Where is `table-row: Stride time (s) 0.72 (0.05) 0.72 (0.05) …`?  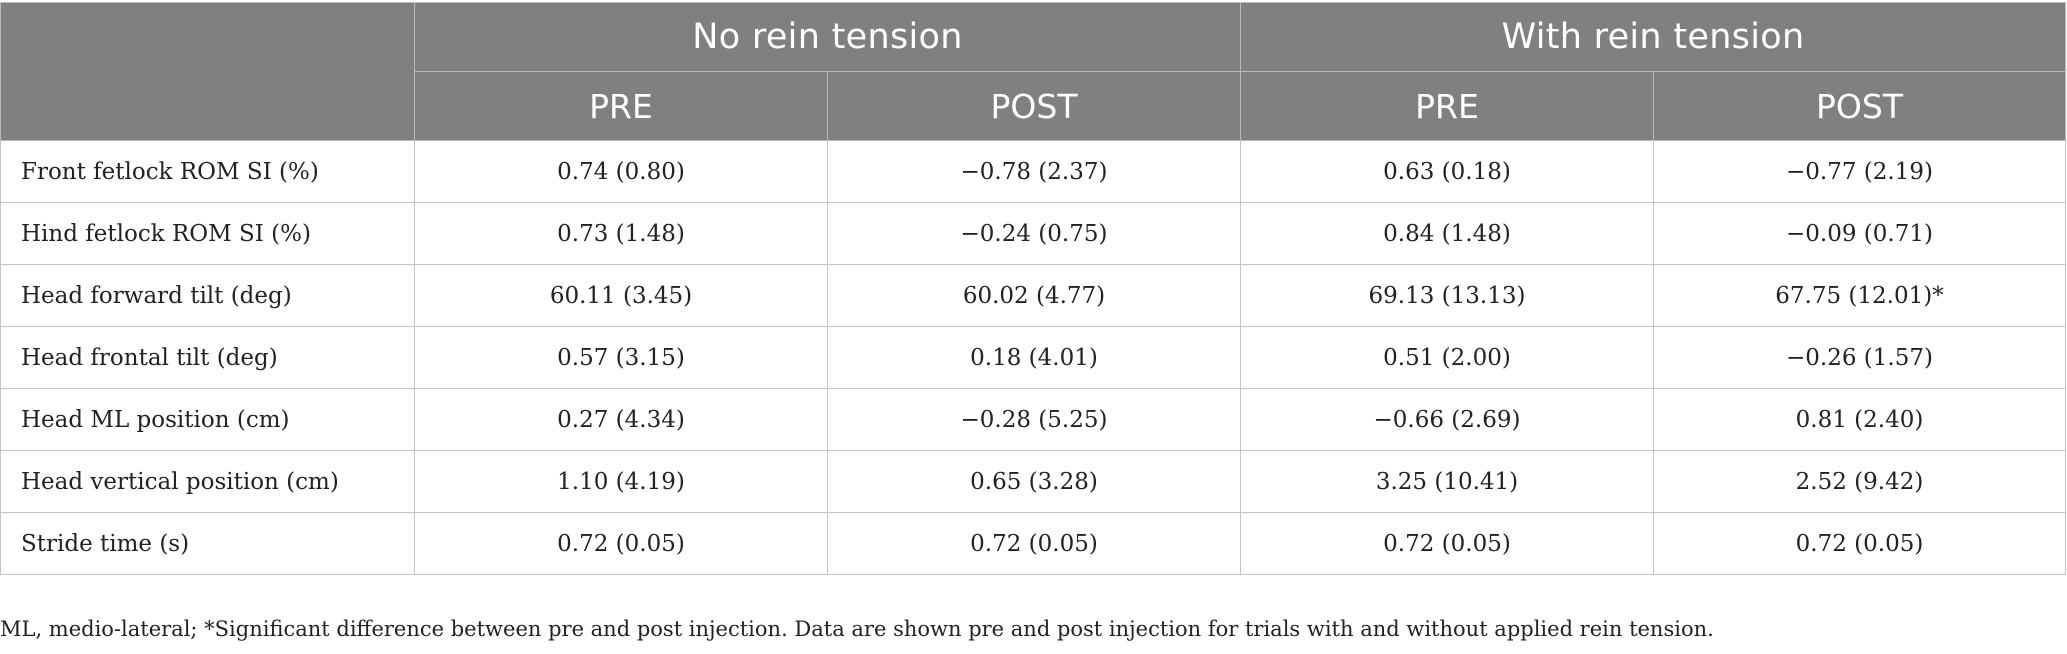 table-row: Stride time (s) 0.72 (0.05) 0.72 (0.05) … is located at coordinates (1033, 543).